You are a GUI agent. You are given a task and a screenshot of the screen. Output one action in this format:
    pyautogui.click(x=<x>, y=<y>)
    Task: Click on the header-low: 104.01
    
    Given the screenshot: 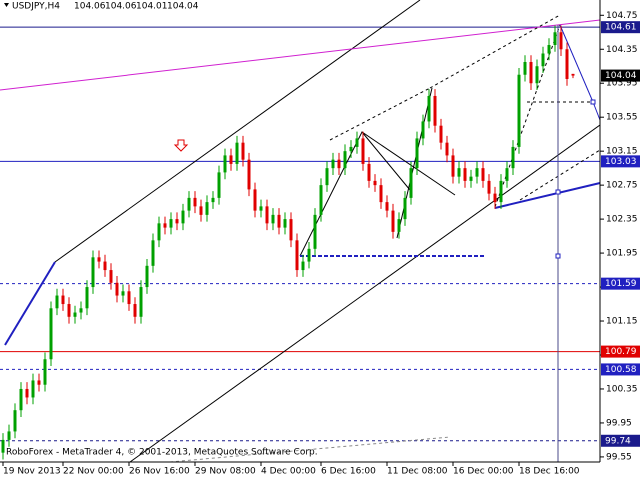 What is the action you would take?
    pyautogui.click(x=152, y=7)
    